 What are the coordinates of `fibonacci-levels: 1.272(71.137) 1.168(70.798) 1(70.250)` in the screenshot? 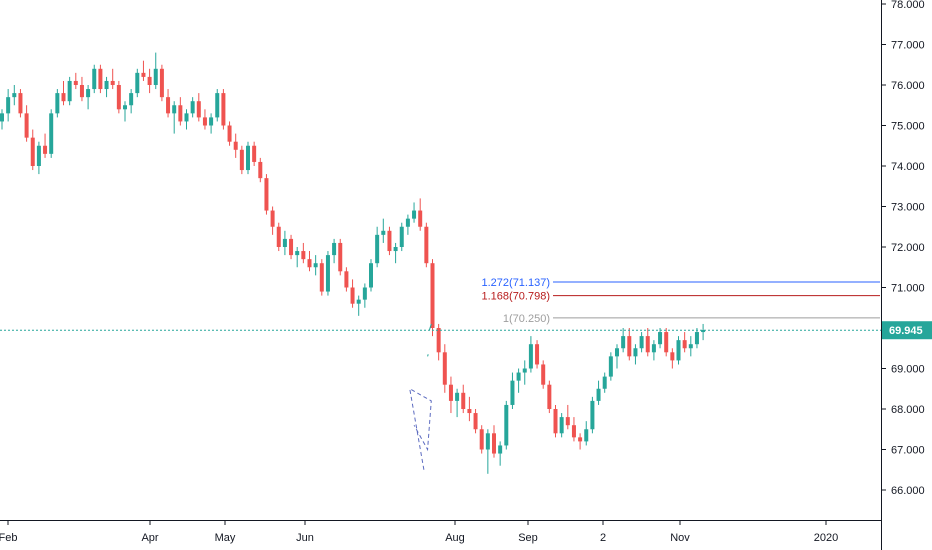 It's located at (681, 301).